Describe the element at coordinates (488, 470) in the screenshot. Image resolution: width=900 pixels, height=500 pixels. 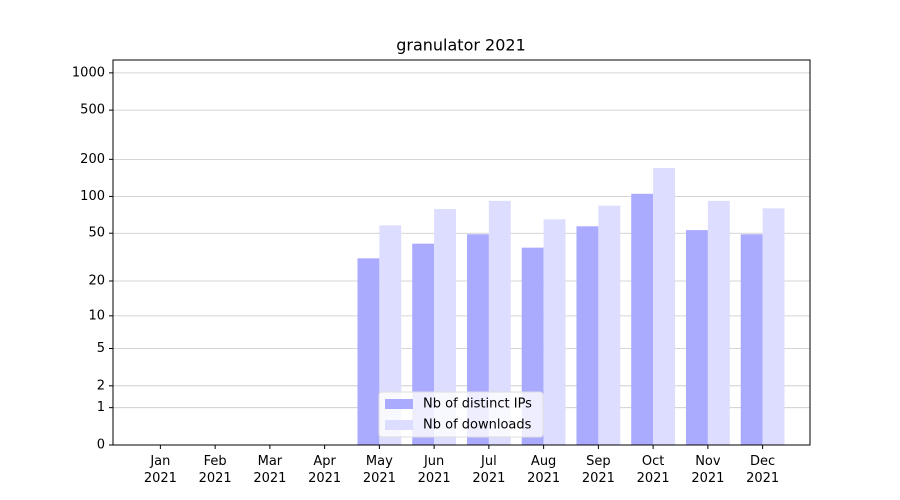
I see `x-tick-label: Jul 2021` at that location.